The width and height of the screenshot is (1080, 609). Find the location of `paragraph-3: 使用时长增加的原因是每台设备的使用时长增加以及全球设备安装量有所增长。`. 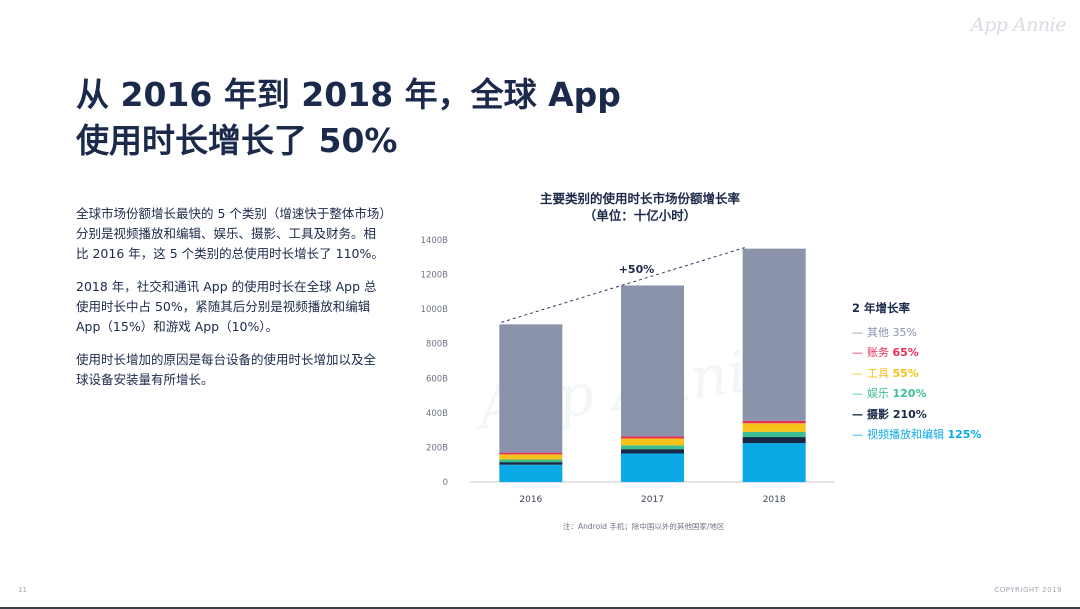

paragraph-3: 使用时长增加的原因是每台设备的使用时长增加以及全球设备安装量有所增长。 is located at coordinates (226, 369).